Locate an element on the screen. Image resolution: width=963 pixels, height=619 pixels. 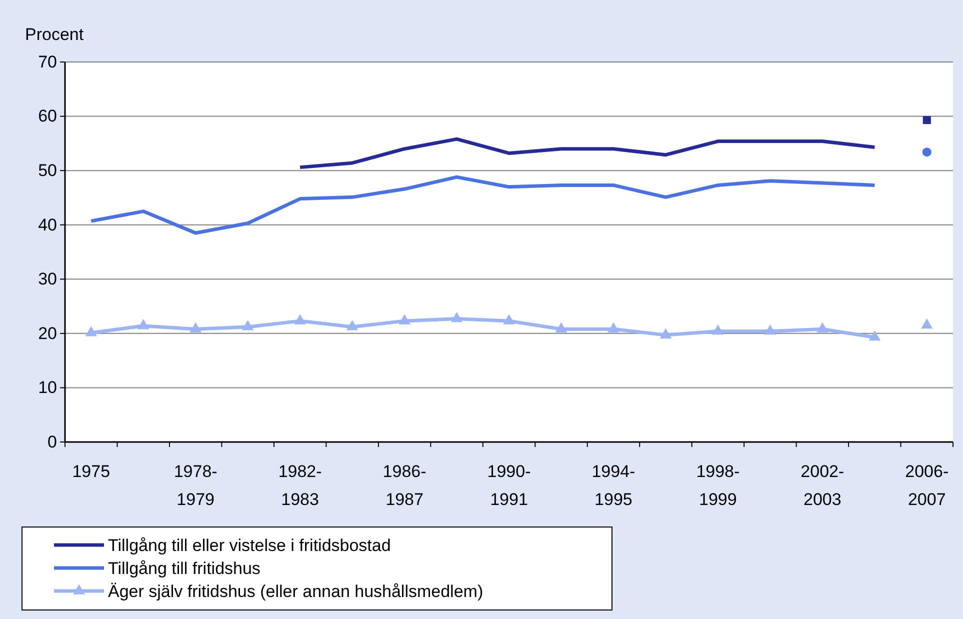
x-tick-label: 1975 is located at coordinates (91, 471).